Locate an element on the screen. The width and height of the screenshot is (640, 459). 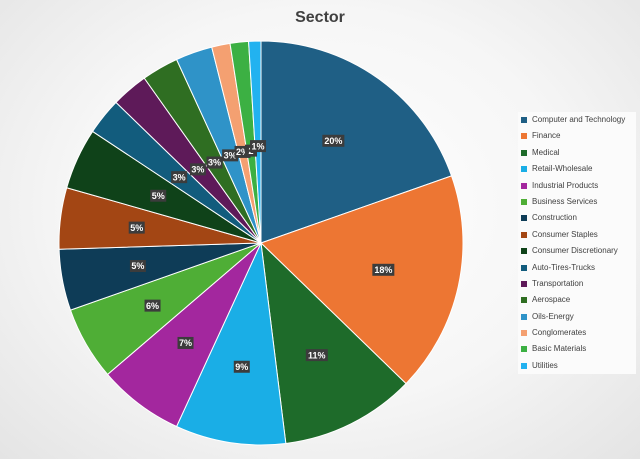
pie-data-label-6: 5% is located at coordinates (137, 266).